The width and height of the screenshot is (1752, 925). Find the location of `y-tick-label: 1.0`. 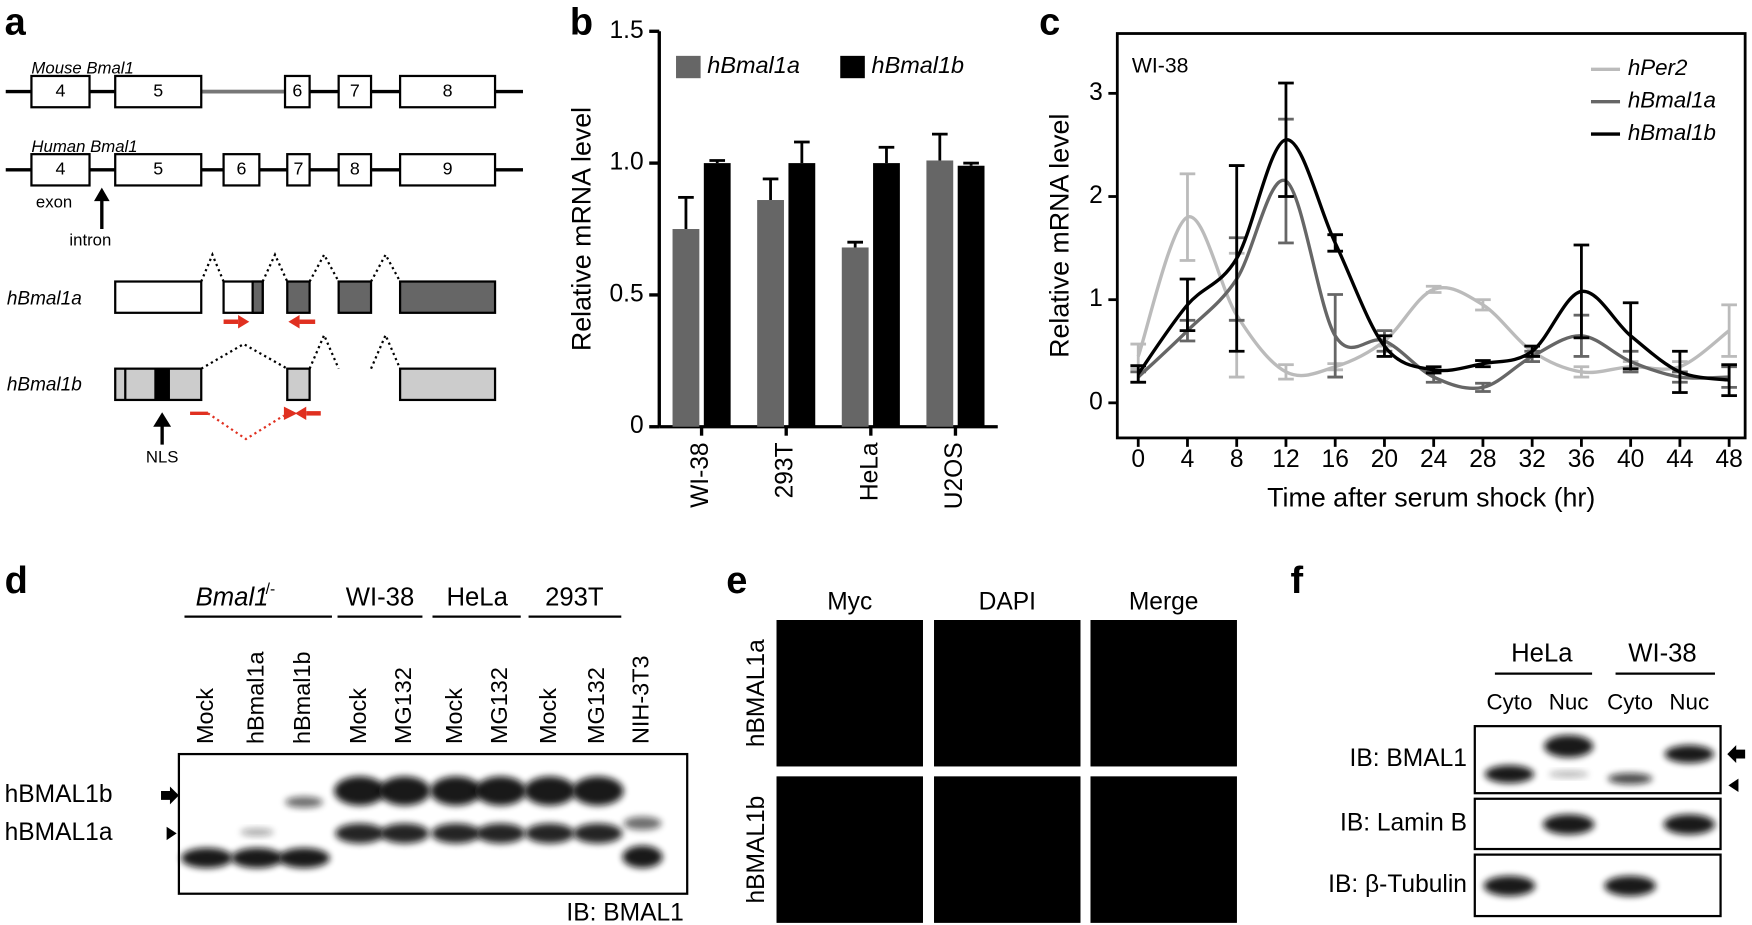

y-tick-label: 1.0 is located at coordinates (626, 162).